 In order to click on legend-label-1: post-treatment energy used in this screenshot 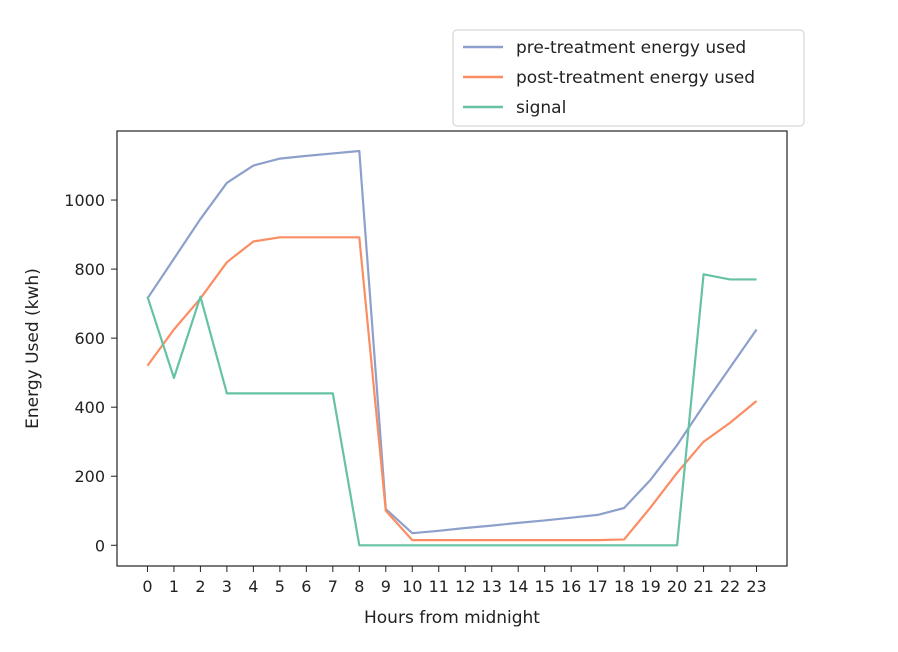, I will do `click(635, 78)`.